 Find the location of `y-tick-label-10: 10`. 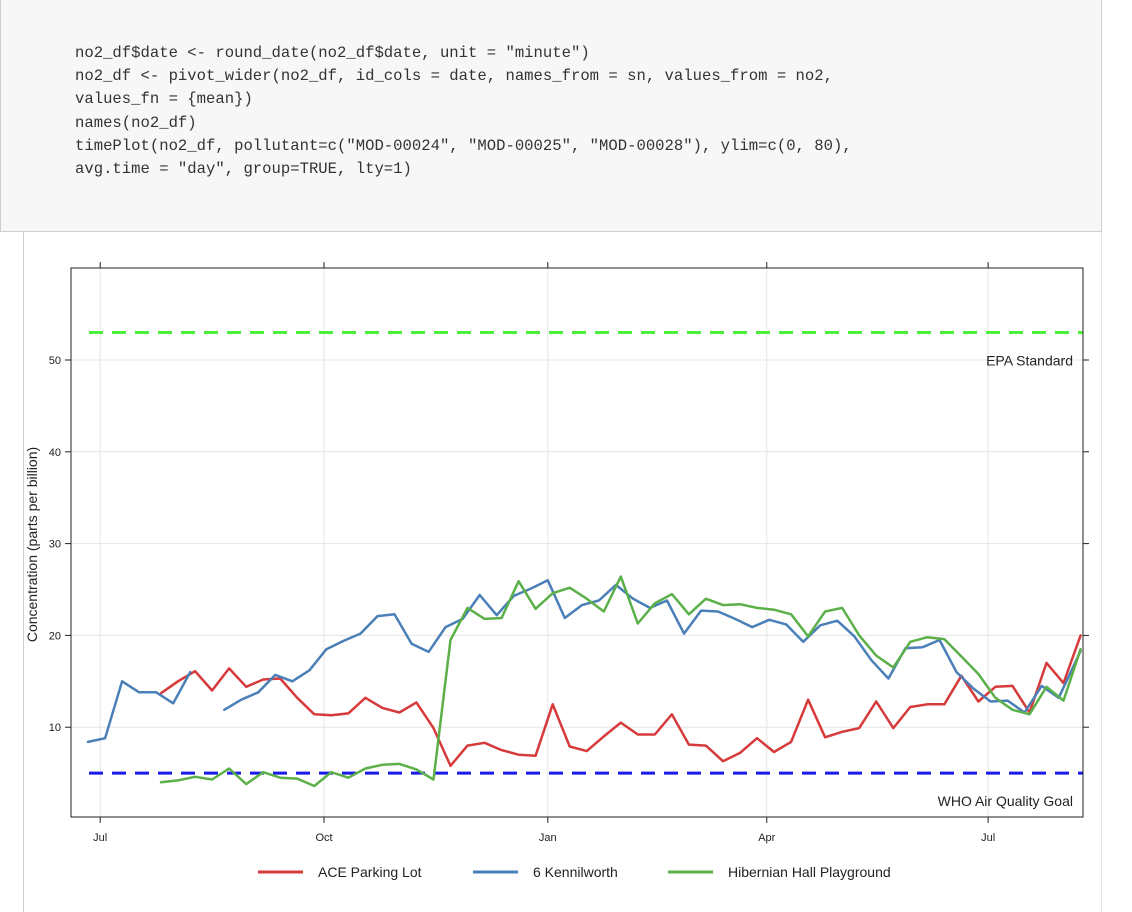

y-tick-label-10: 10 is located at coordinates (55, 728).